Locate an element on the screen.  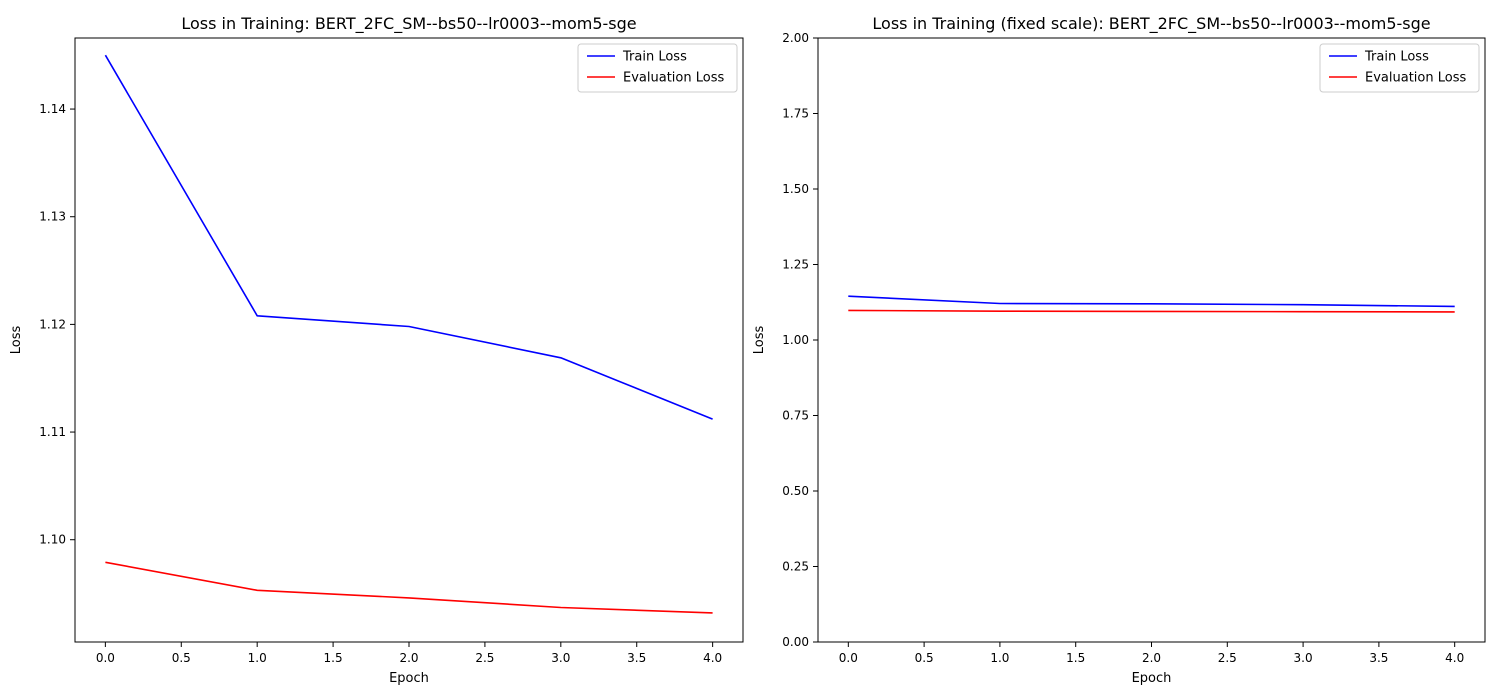
y-tick-label: 1.75 is located at coordinates (795, 114).